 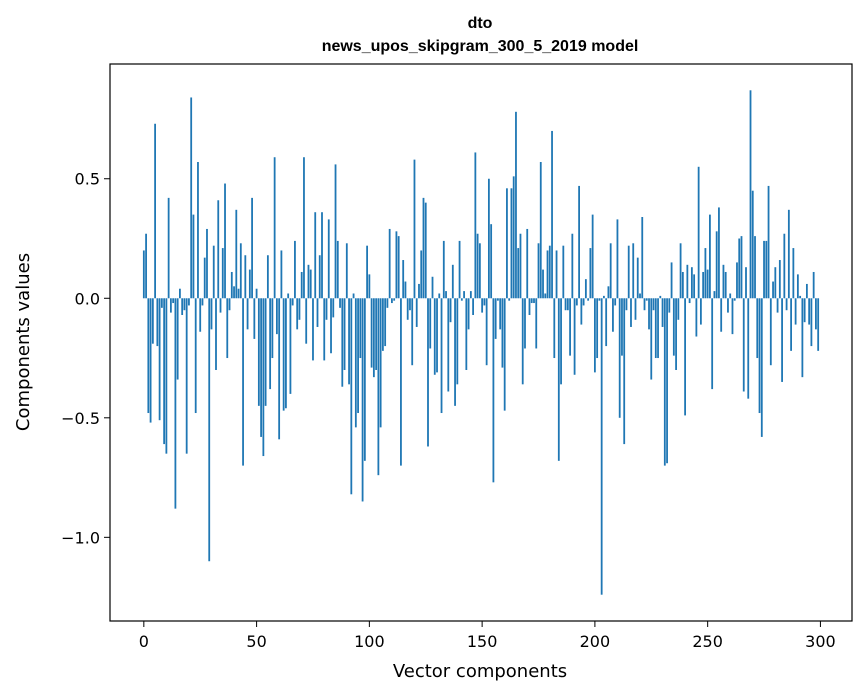 I want to click on chart-subtitle: news_upos_skipgram_300_5_2019 model, so click(x=480, y=46).